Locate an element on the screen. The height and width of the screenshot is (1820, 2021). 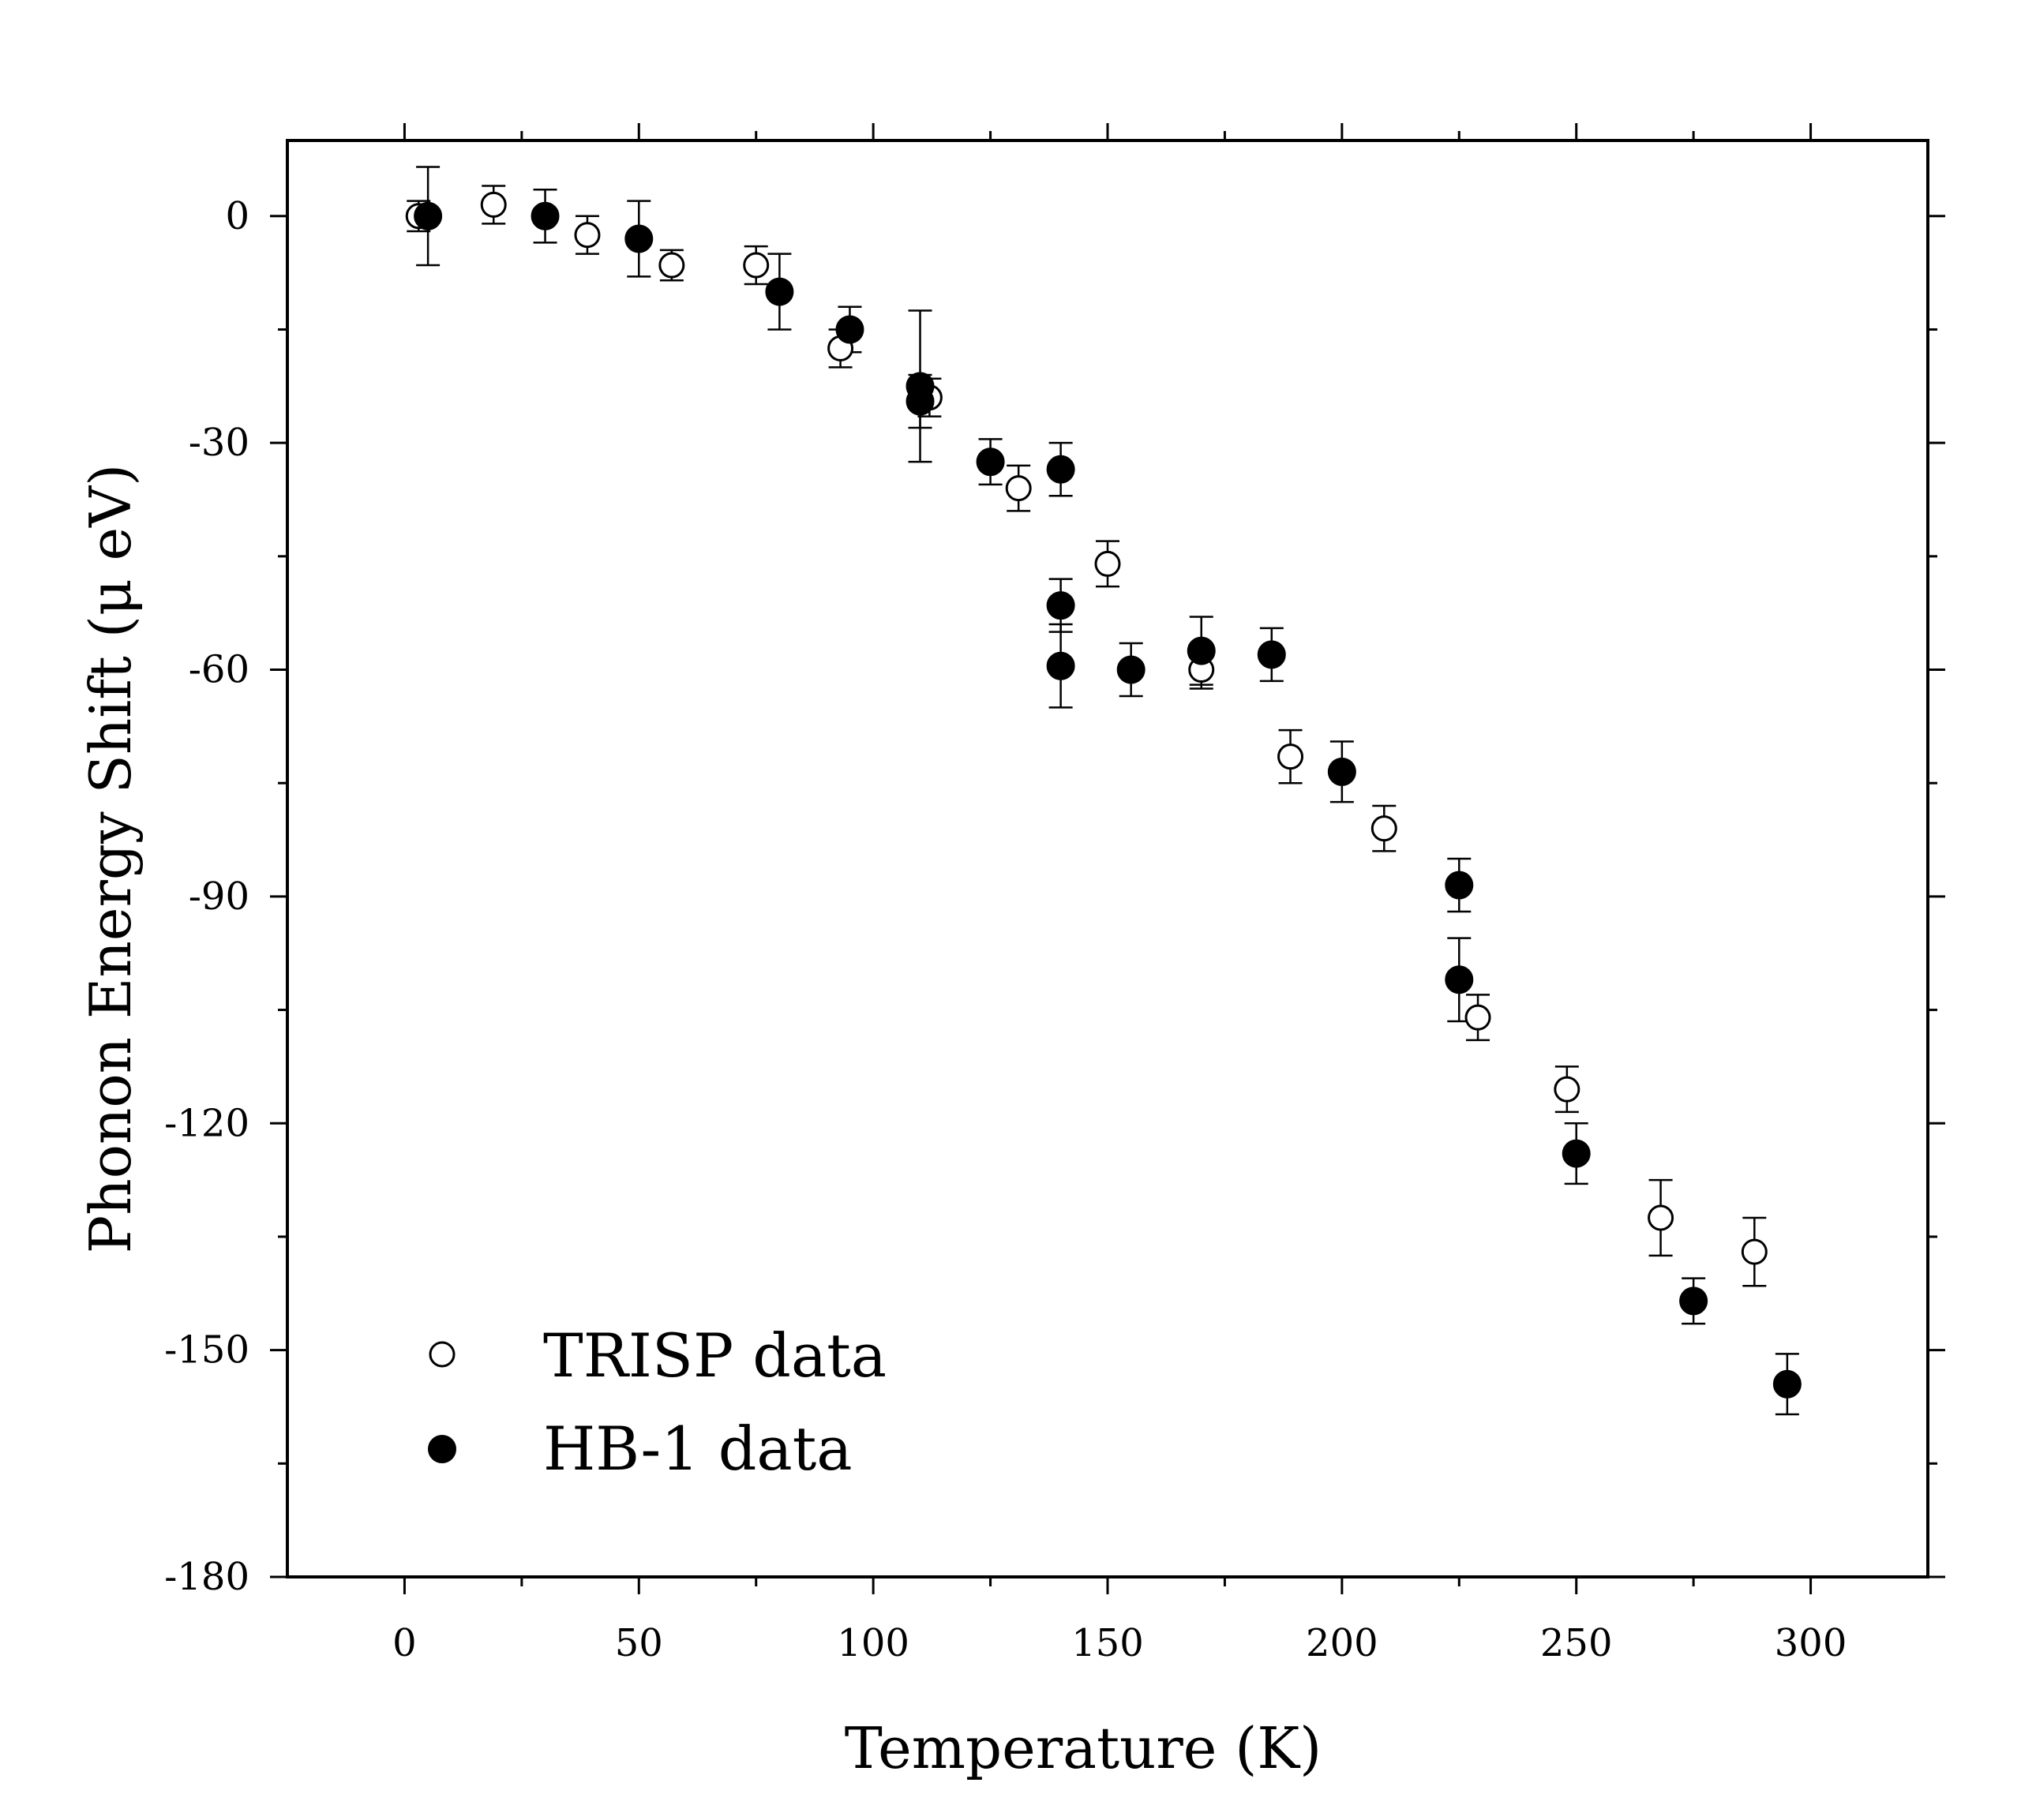
y-tick-label: -180 is located at coordinates (206, 1577).